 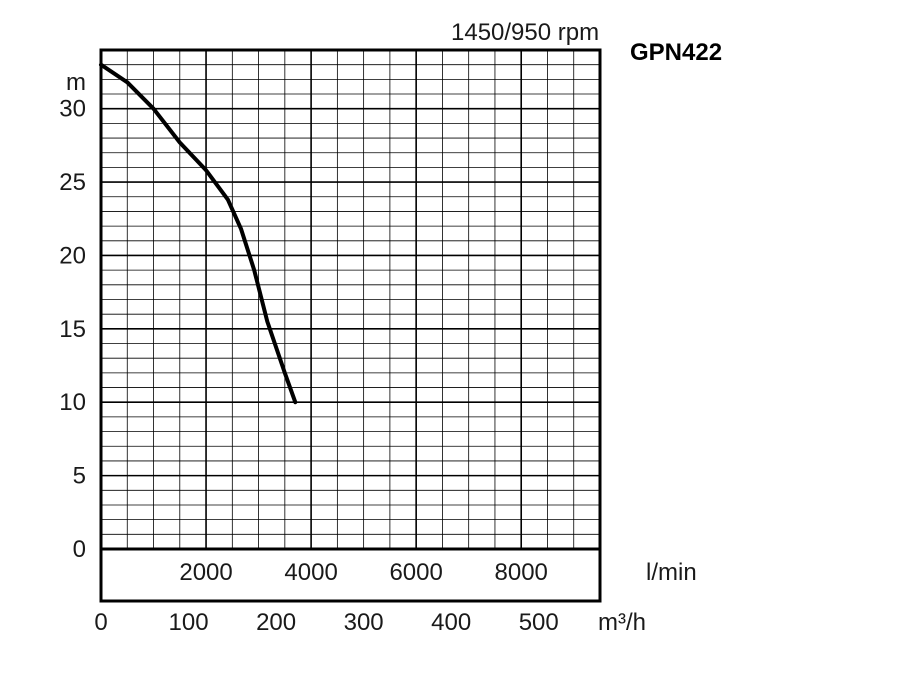 I want to click on secondary-axis-unit: l/min, so click(x=671, y=572).